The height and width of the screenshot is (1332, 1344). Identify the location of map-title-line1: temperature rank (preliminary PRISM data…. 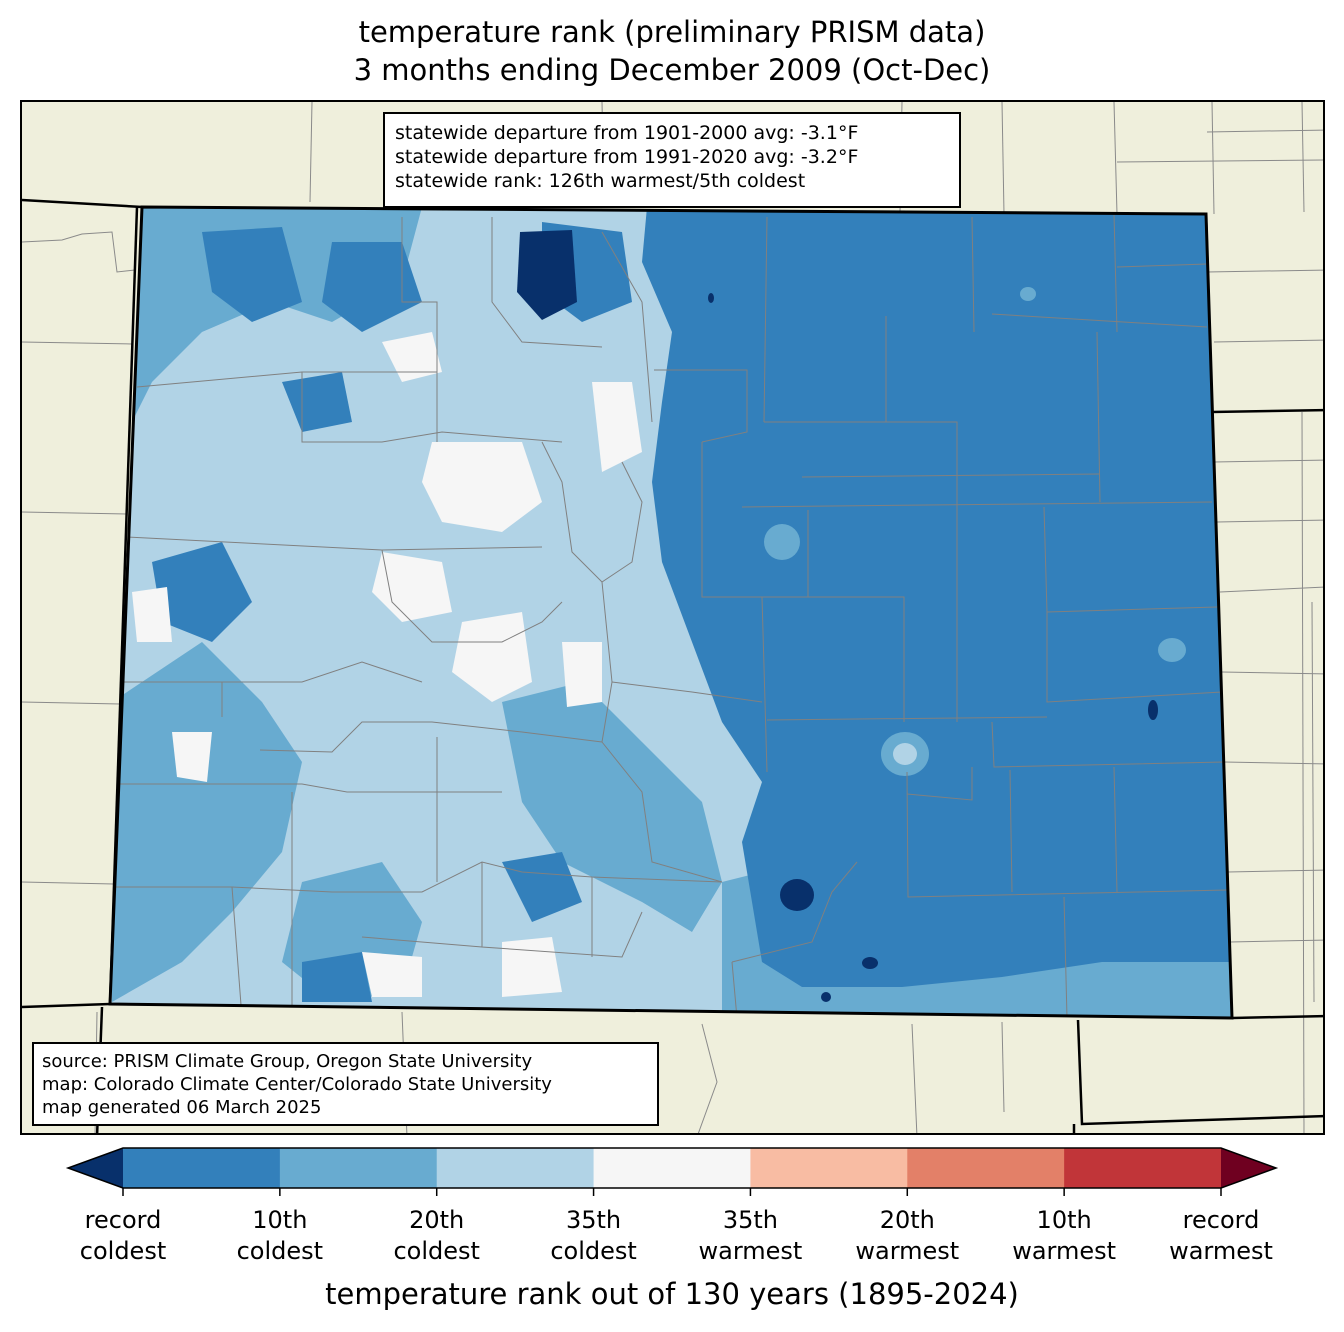
(672, 32).